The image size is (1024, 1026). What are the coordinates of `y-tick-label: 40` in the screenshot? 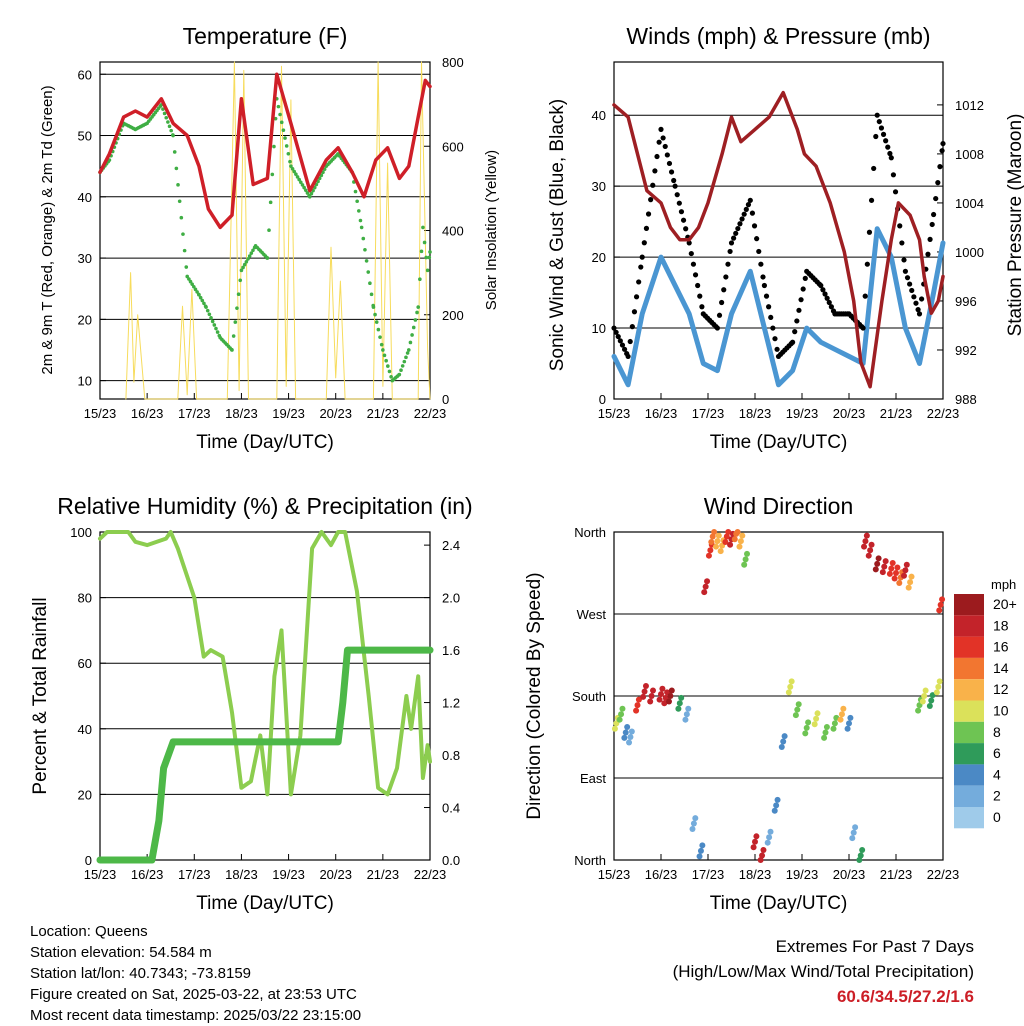 It's located at (85, 197).